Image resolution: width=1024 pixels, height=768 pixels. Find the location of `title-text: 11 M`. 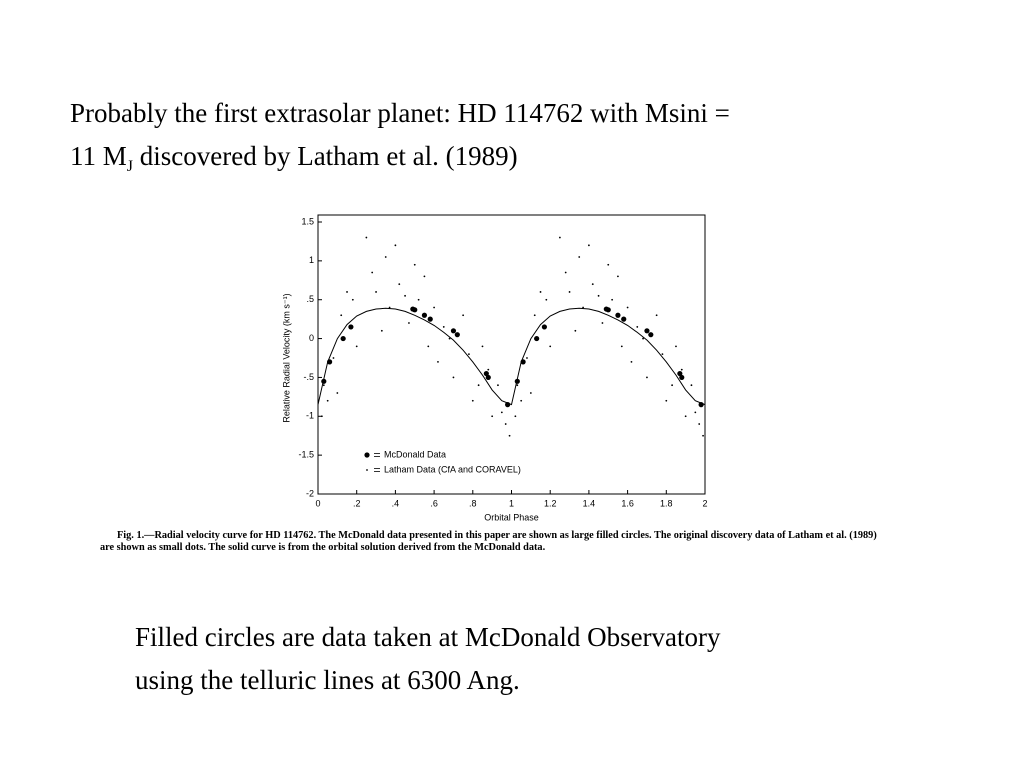

title-text: 11 M is located at coordinates (98, 156).